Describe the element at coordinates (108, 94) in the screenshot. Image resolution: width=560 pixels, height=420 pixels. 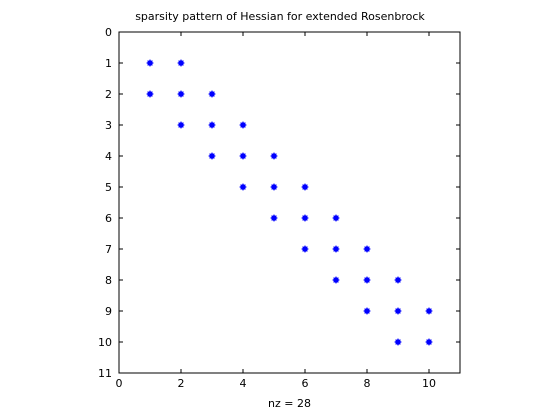
I see `y-tick-label: 2` at that location.